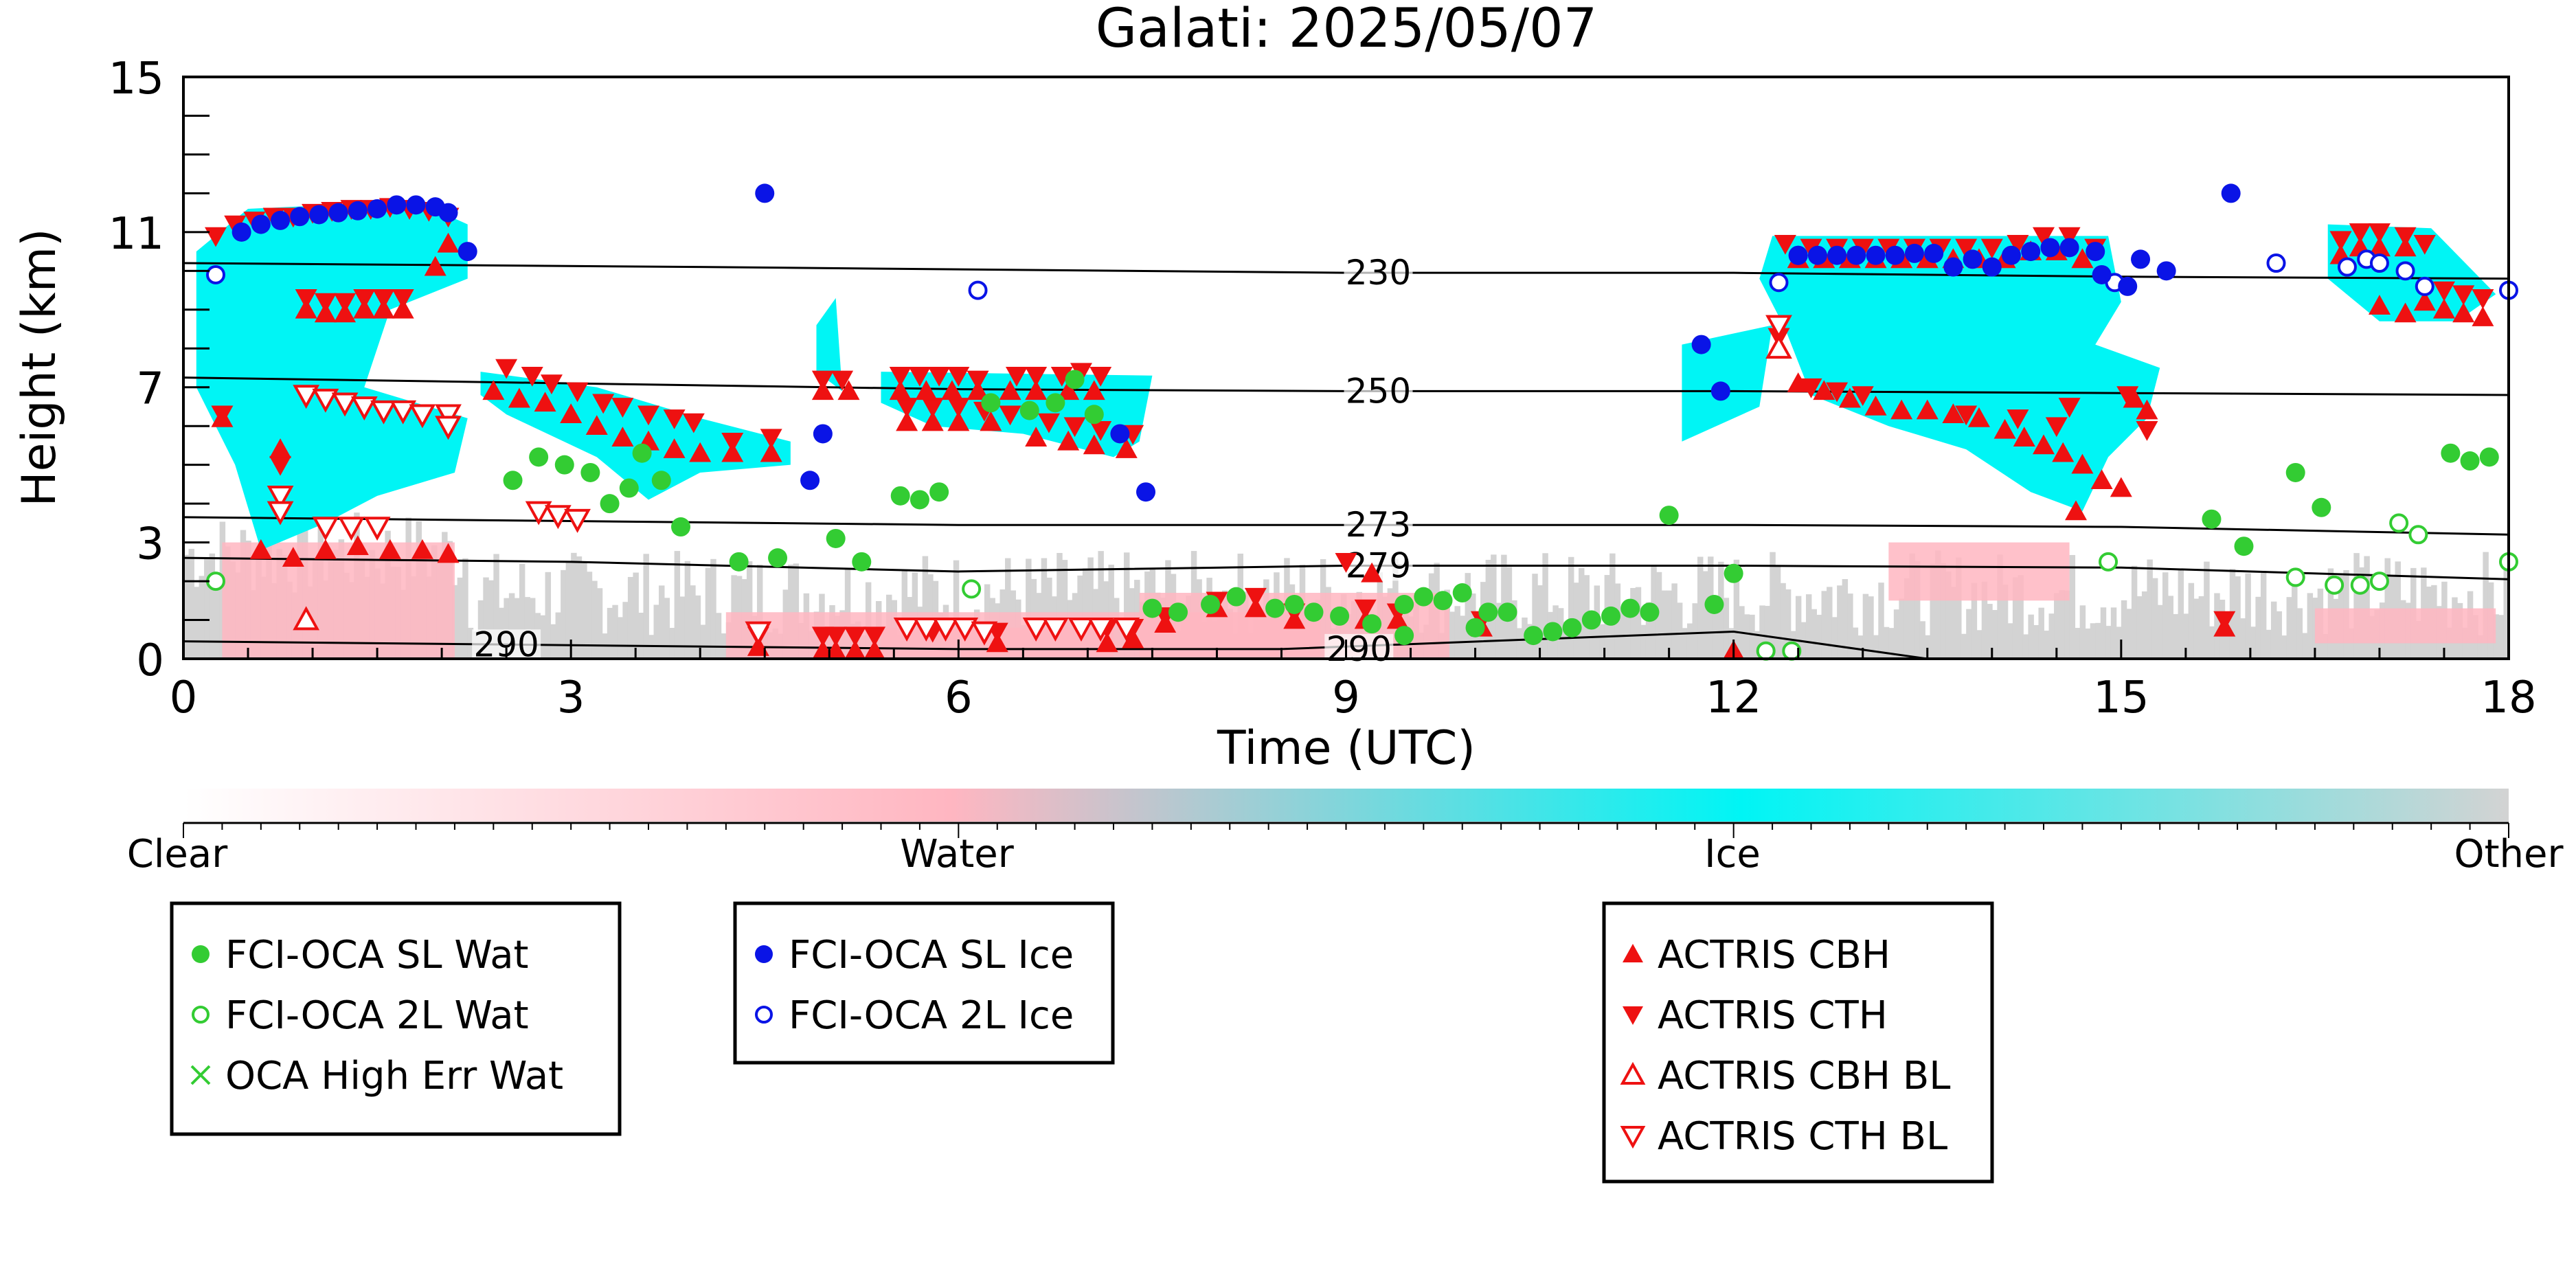 The image size is (2576, 1288). What do you see at coordinates (1633, 953) in the screenshot?
I see `legend-symbol-cbh` at bounding box center [1633, 953].